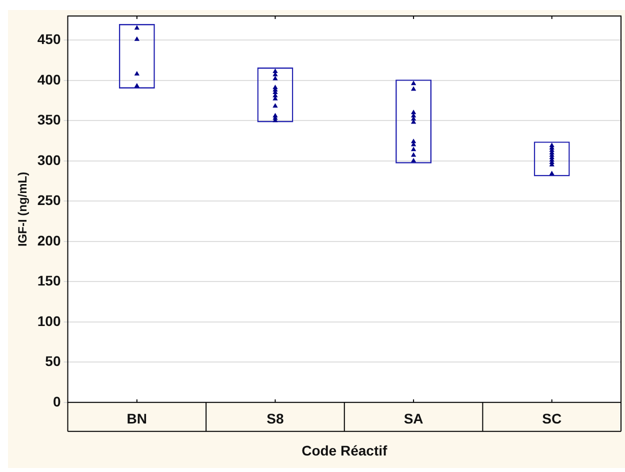 The image size is (625, 472). What do you see at coordinates (56, 401) in the screenshot?
I see `y-tick-label: 0` at bounding box center [56, 401].